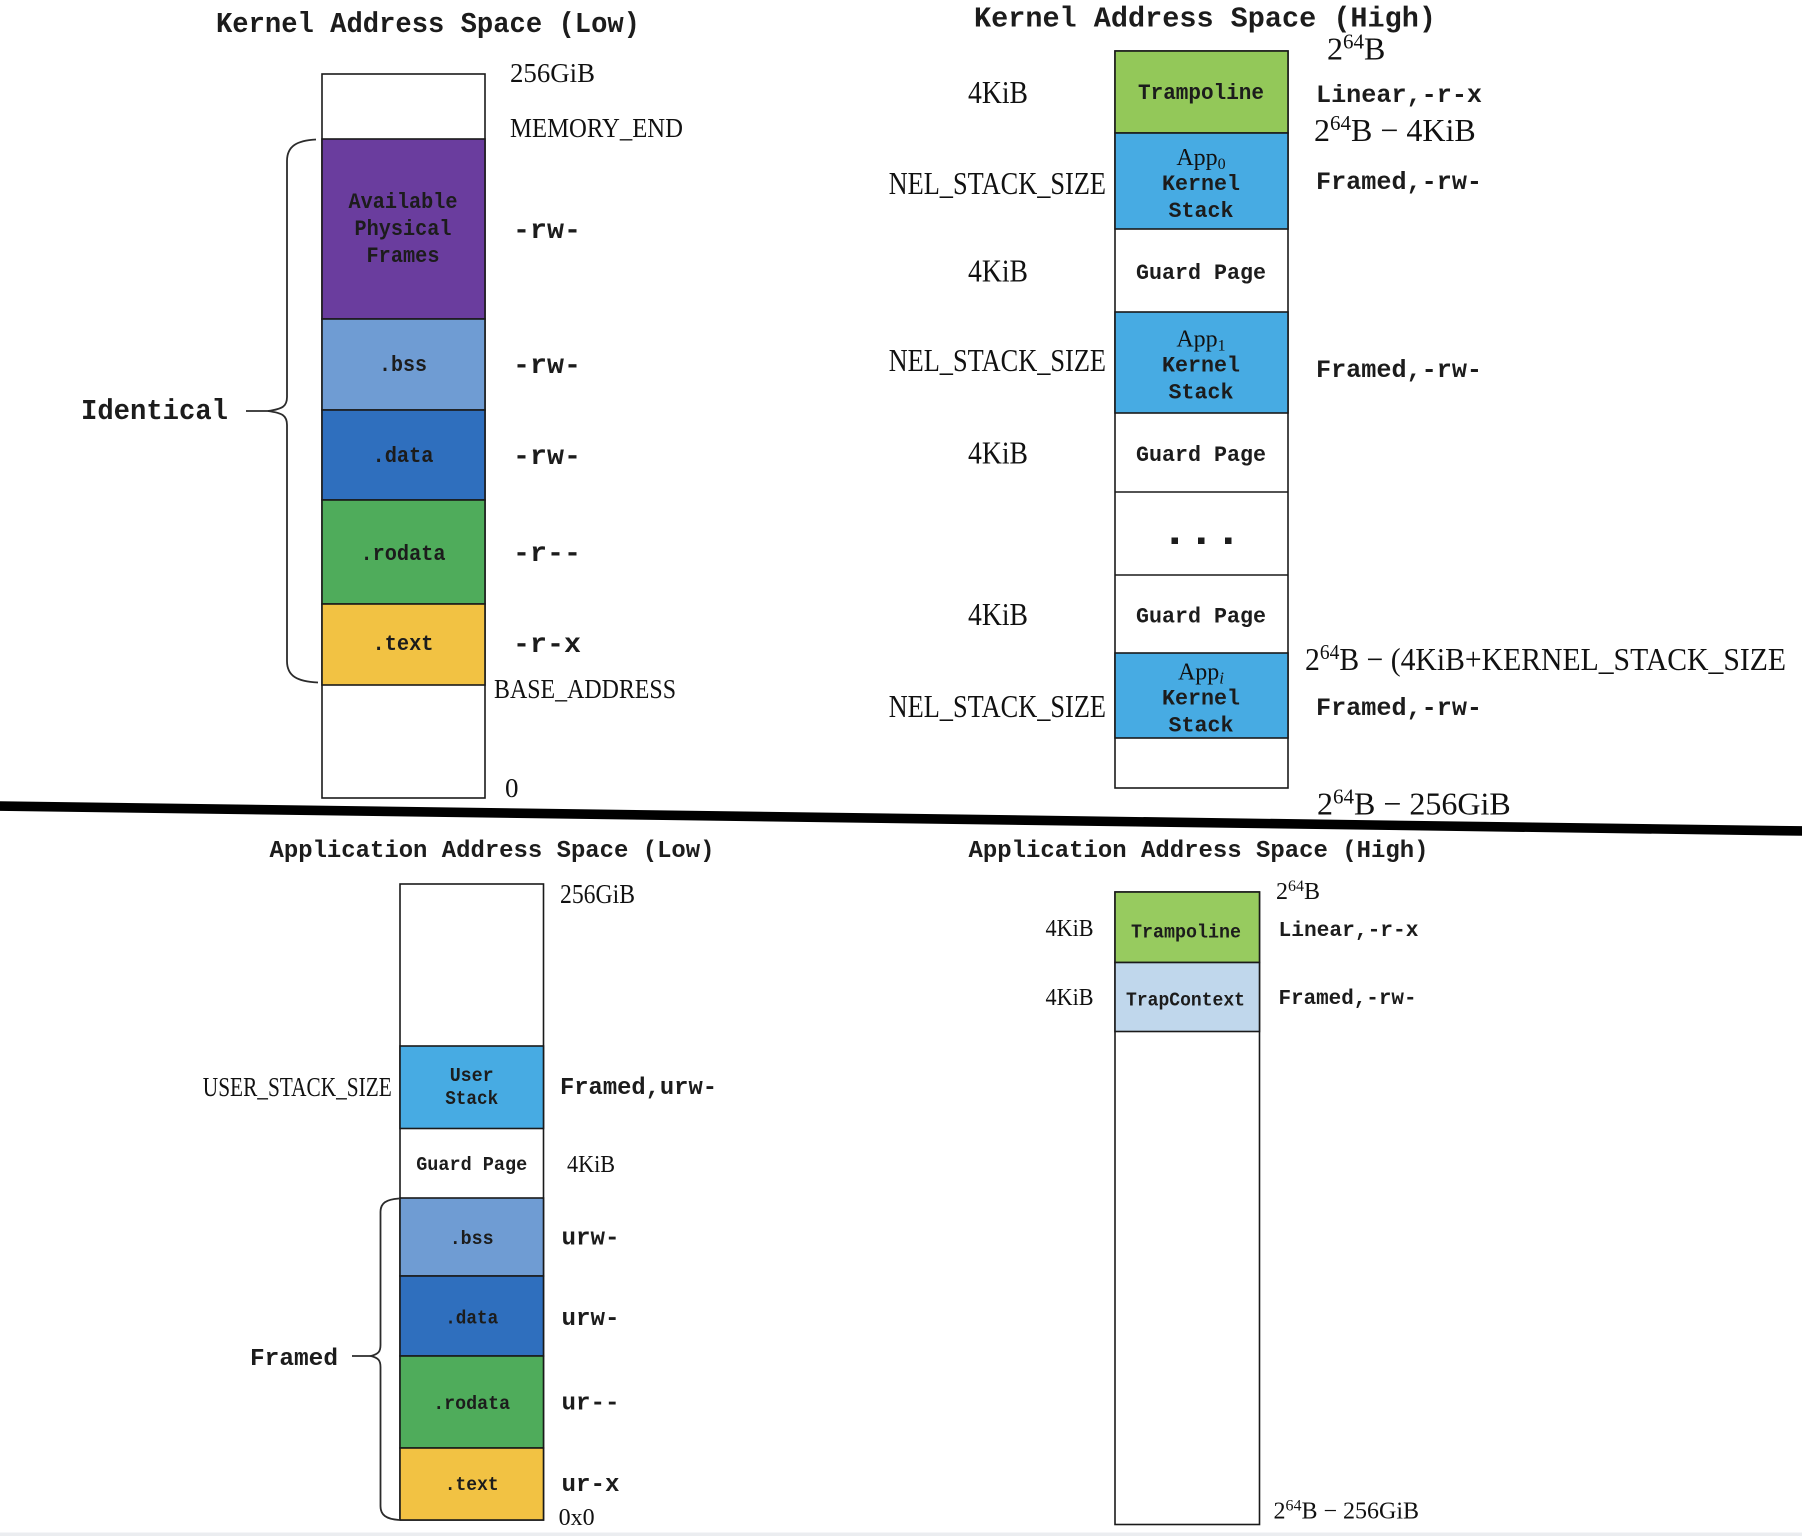  Describe the element at coordinates (154, 411) in the screenshot. I see `svg-text: Identical` at that location.